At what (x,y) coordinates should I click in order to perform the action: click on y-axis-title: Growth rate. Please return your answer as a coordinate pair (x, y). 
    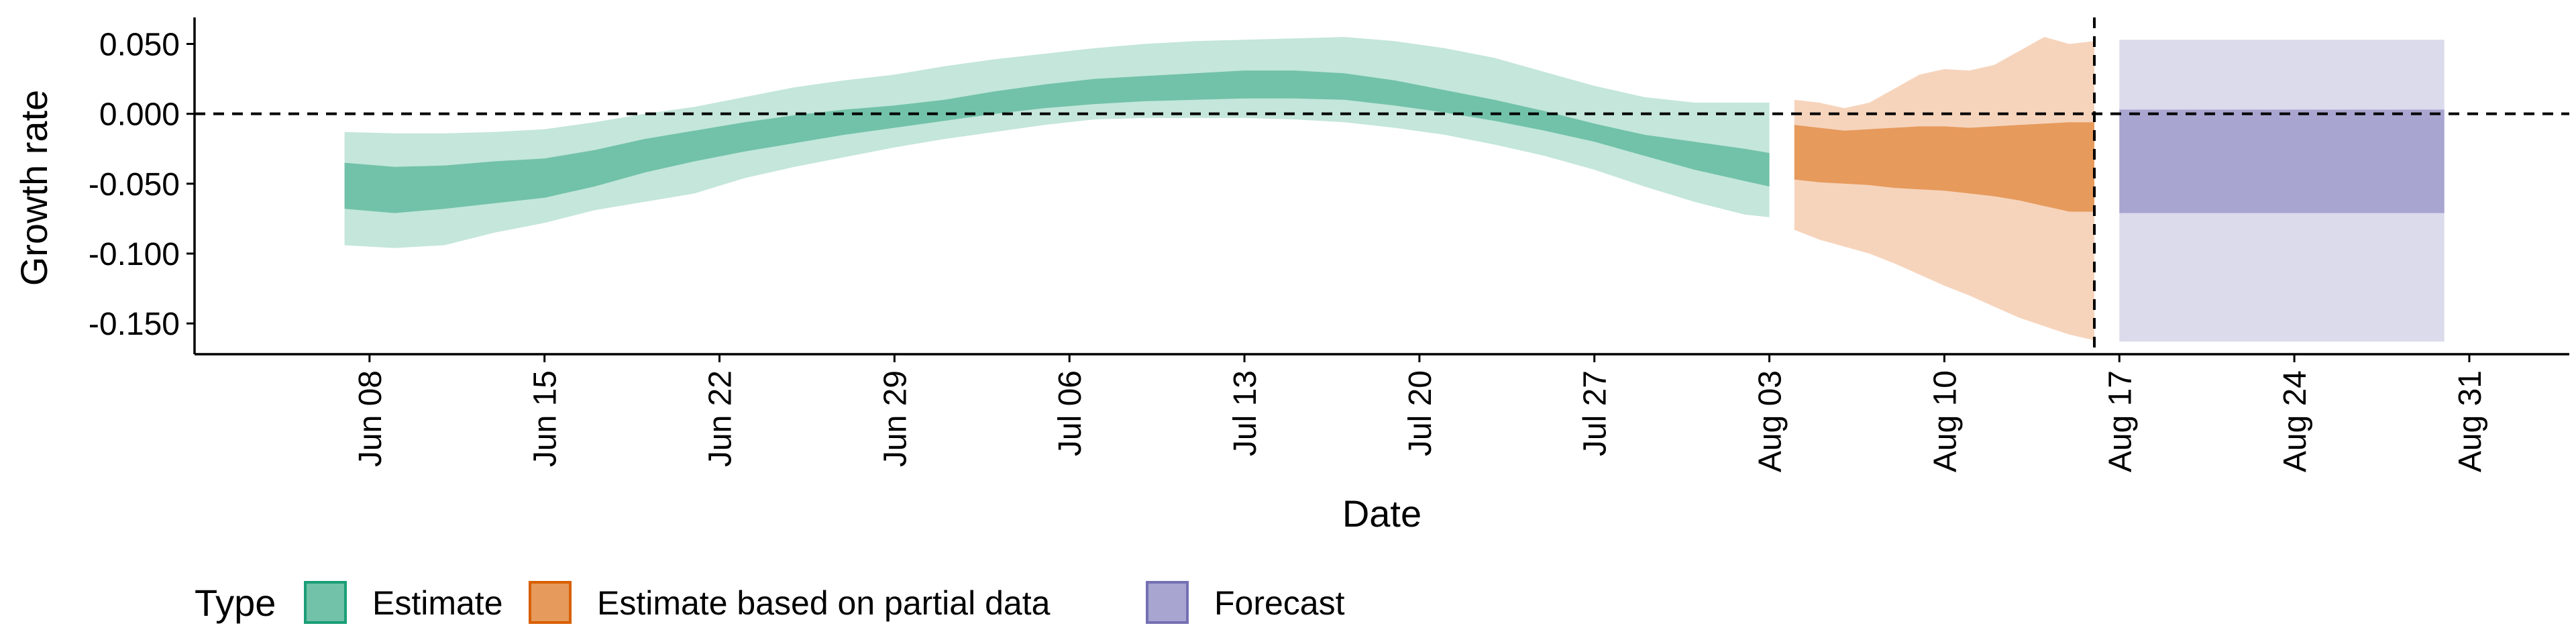
    Looking at the image, I should click on (34, 188).